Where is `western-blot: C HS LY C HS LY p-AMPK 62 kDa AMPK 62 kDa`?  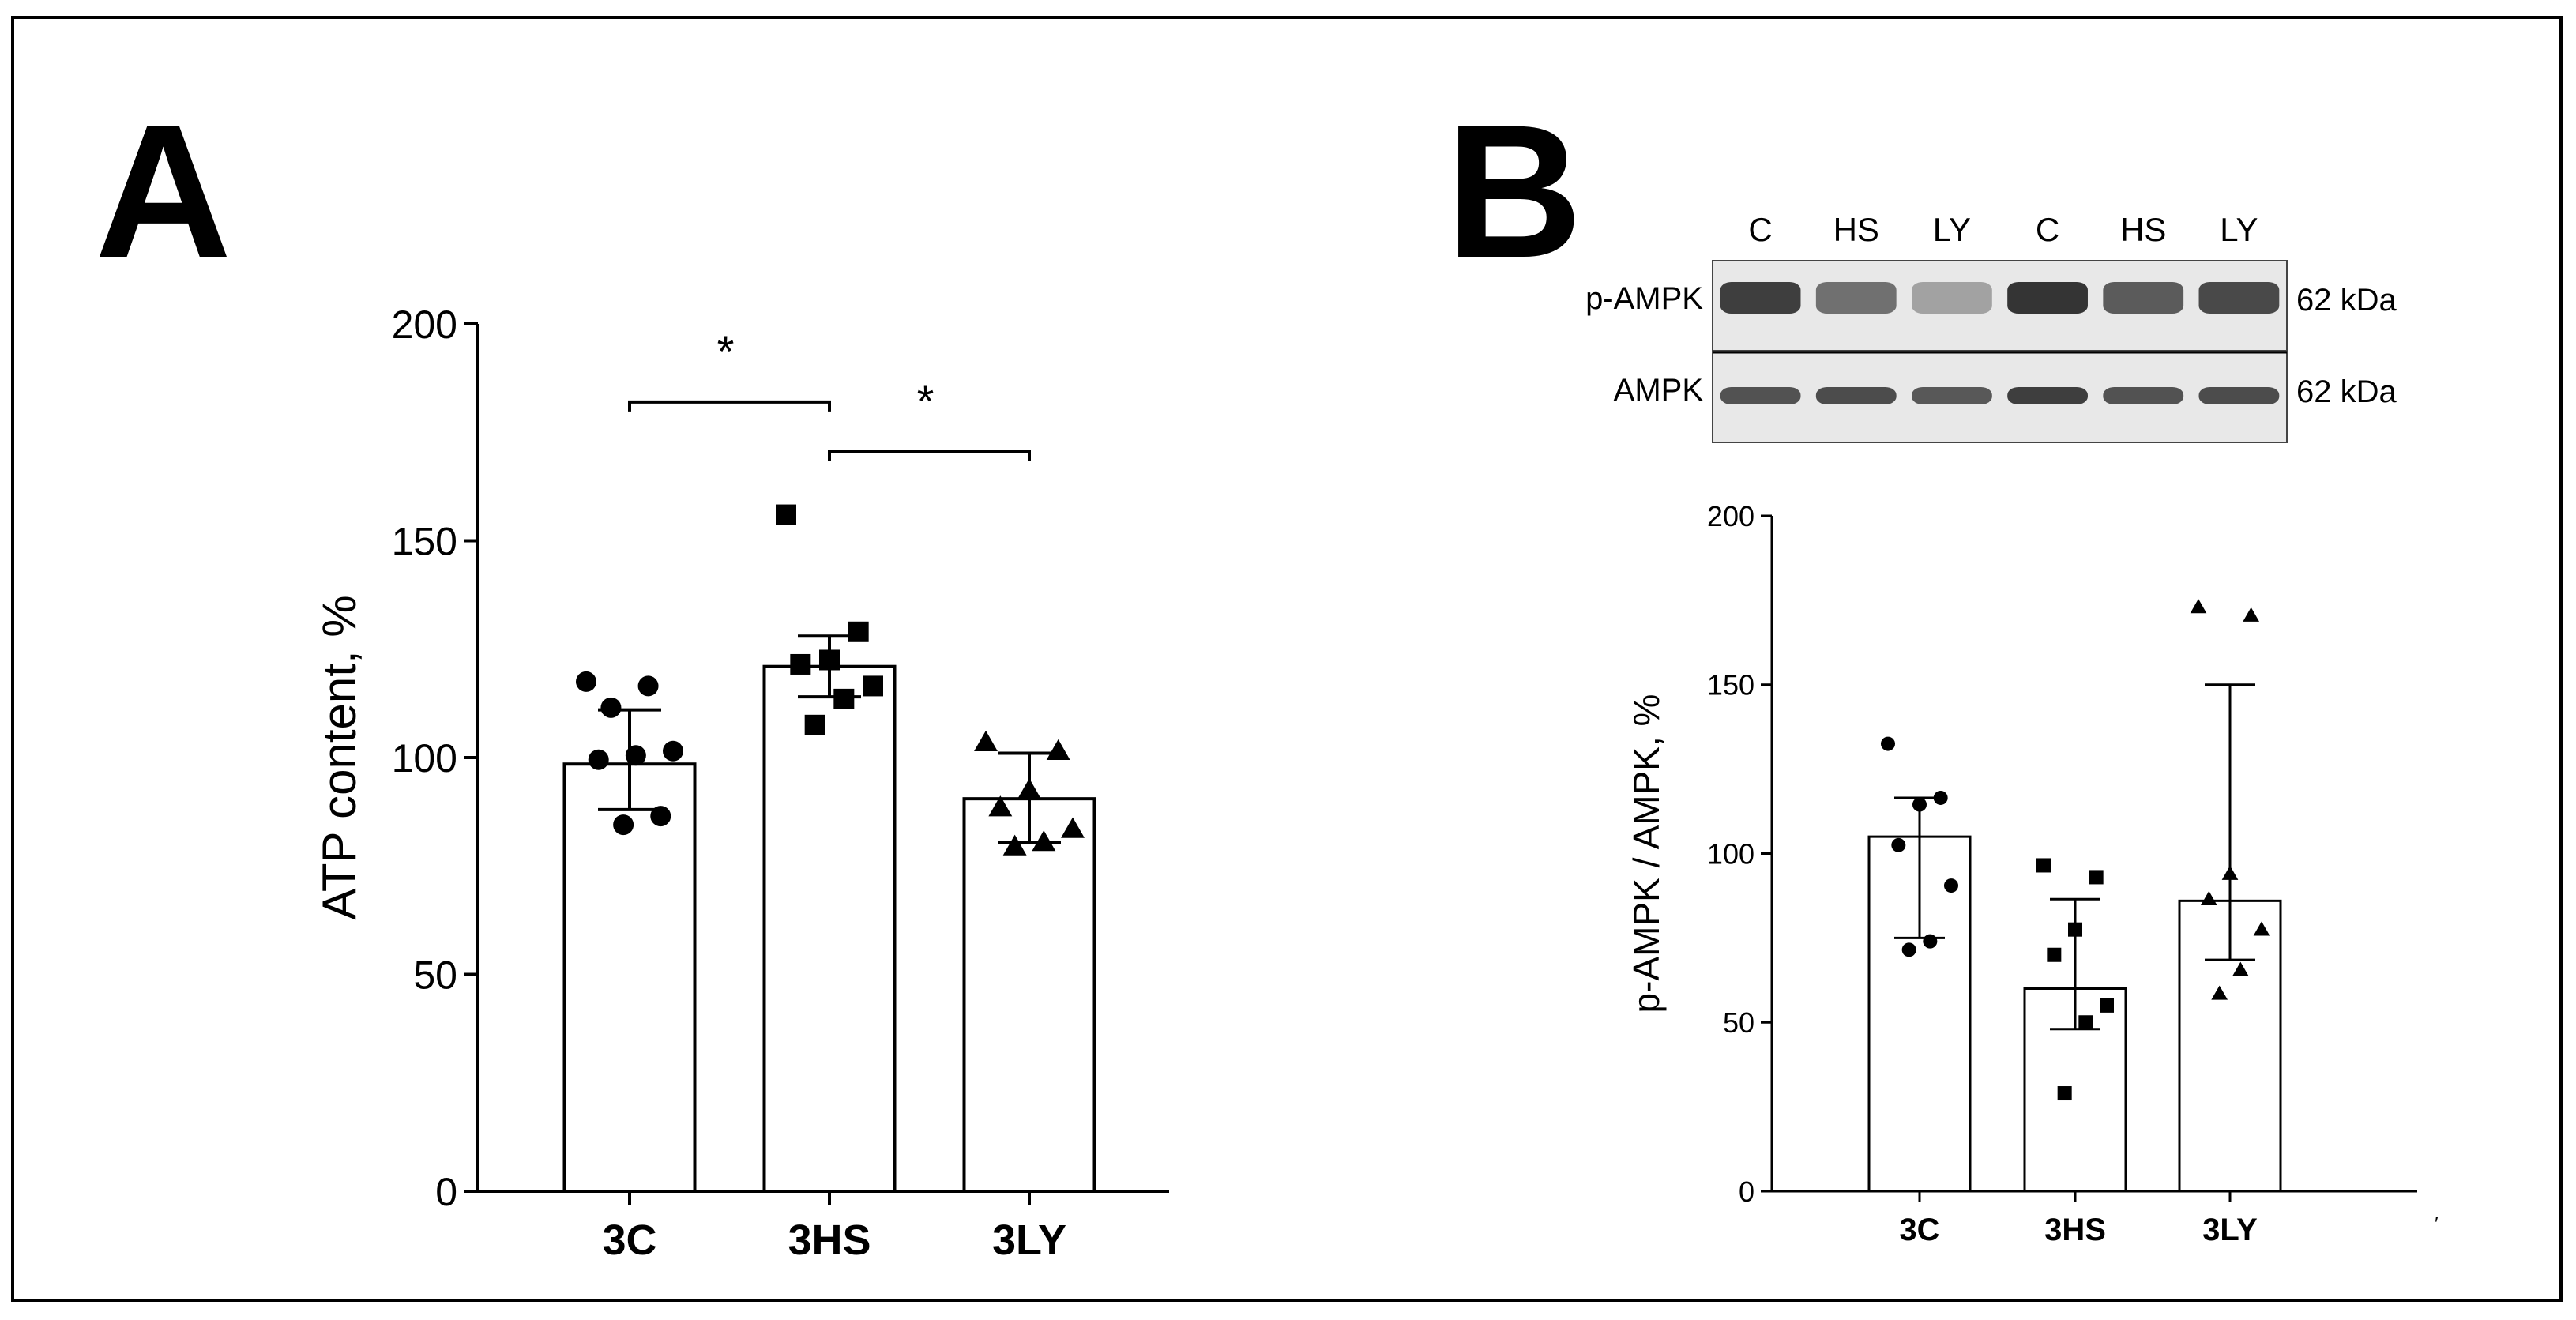
western-blot: C HS LY C HS LY p-AMPK 62 kDa AMPK 62 kDa is located at coordinates (1991, 327).